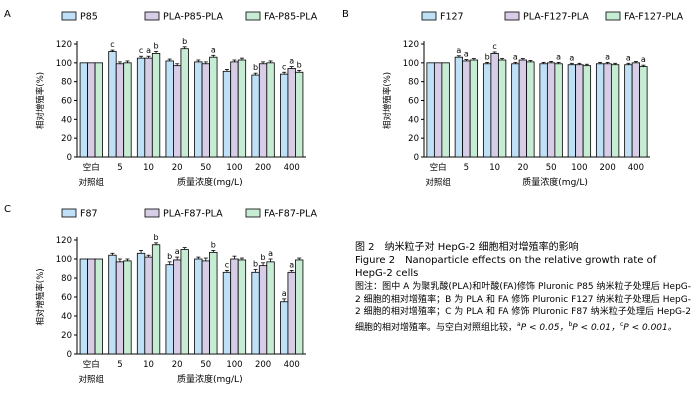 The height and width of the screenshot is (404, 698). What do you see at coordinates (255, 116) in the screenshot?
I see `bar-p85` at bounding box center [255, 116].